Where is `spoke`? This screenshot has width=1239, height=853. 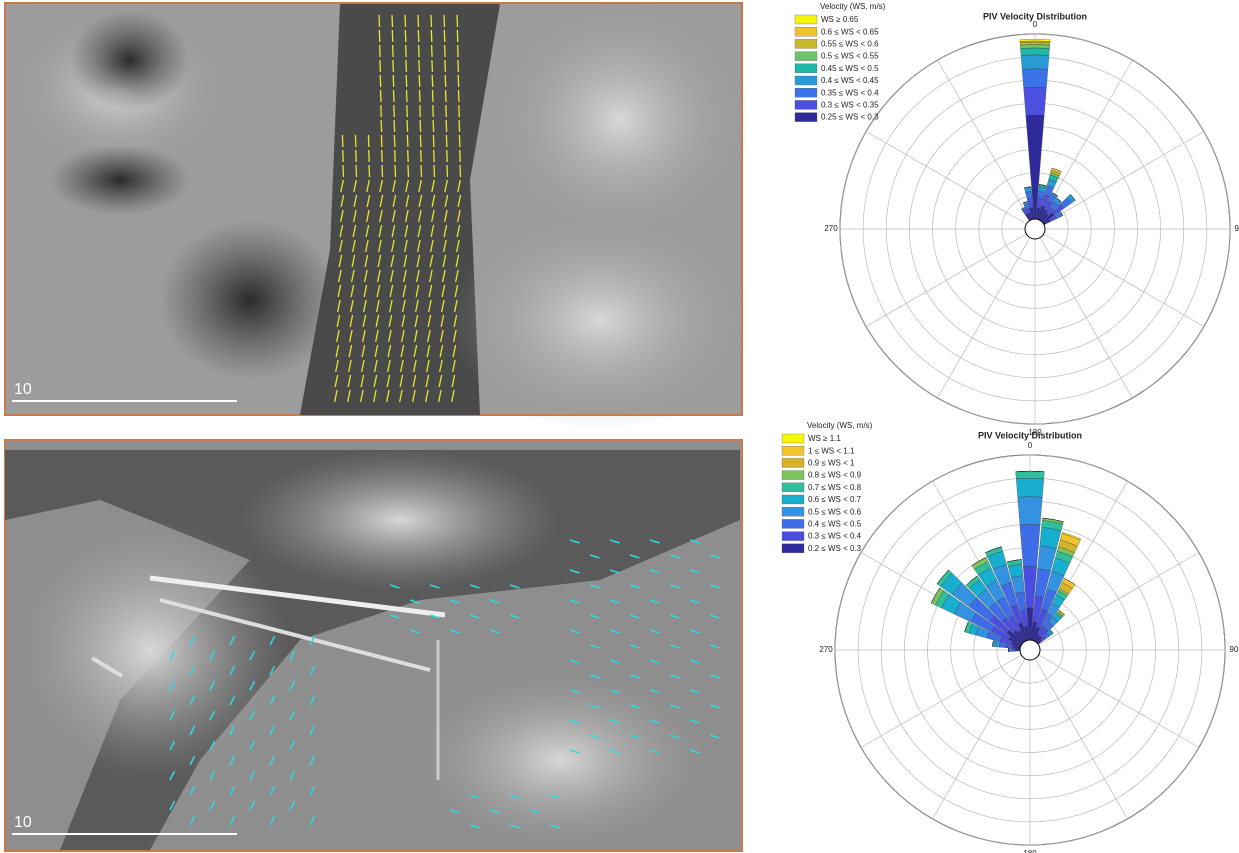
spoke is located at coordinates (1086, 318).